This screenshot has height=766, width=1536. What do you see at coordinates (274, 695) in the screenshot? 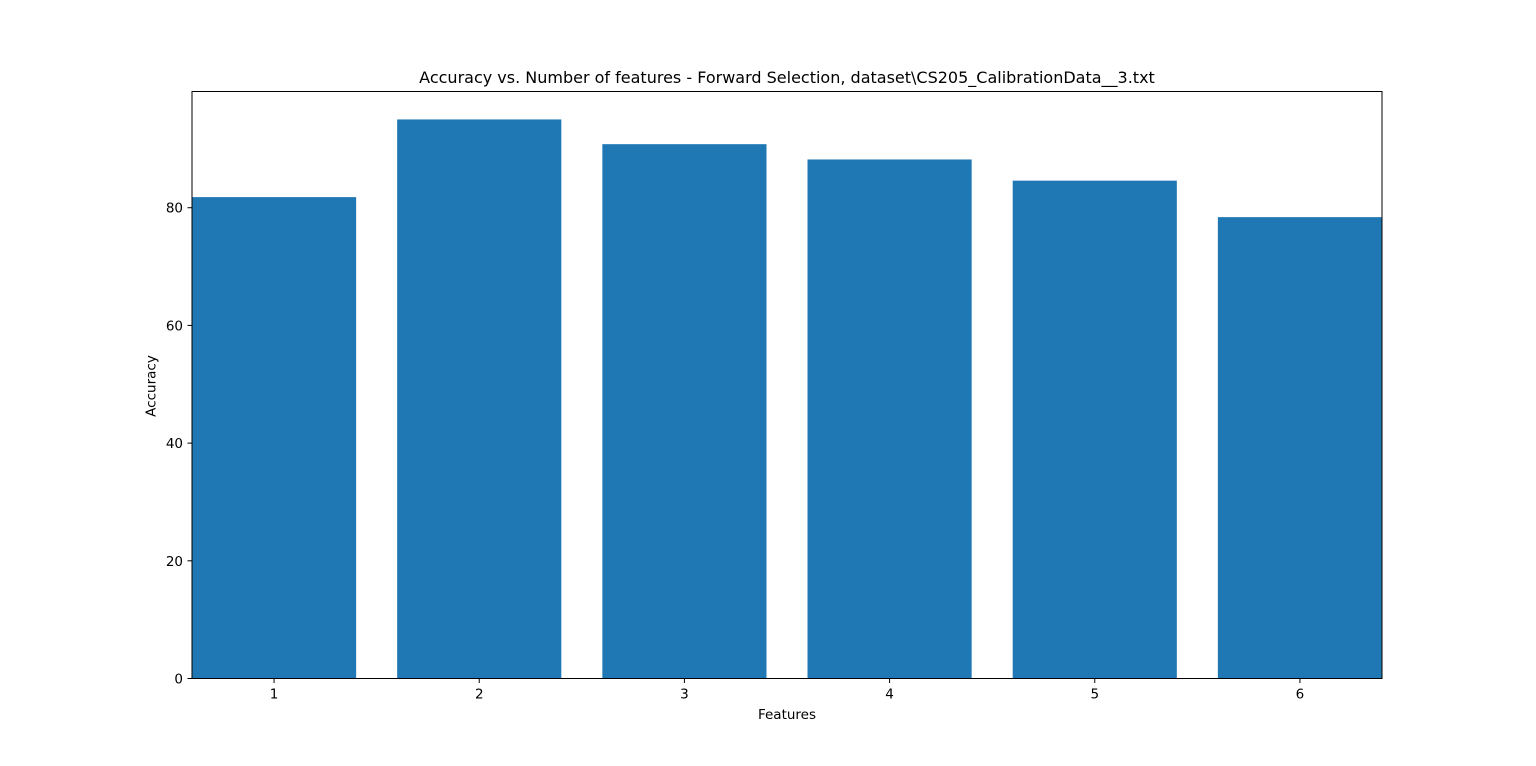
I see `x-tick-label-1: 1` at bounding box center [274, 695].